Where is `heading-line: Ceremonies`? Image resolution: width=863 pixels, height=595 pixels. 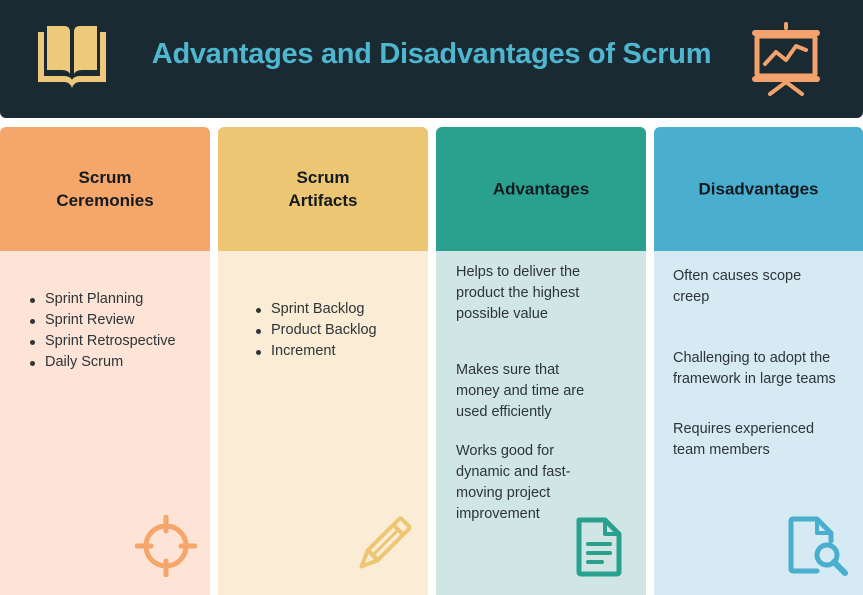 heading-line: Ceremonies is located at coordinates (105, 200).